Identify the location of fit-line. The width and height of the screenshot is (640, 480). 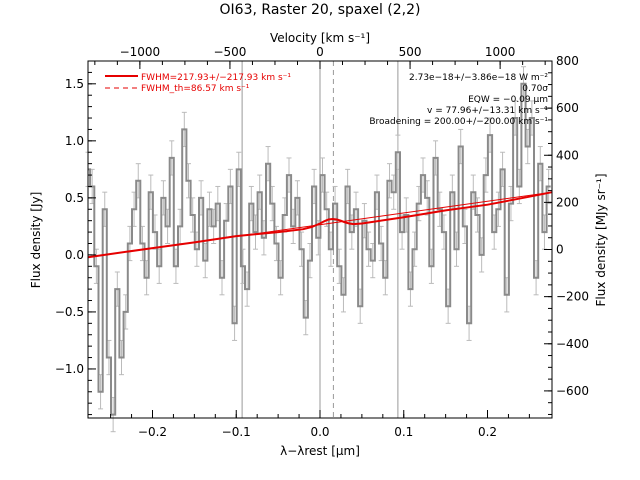
(320, 225).